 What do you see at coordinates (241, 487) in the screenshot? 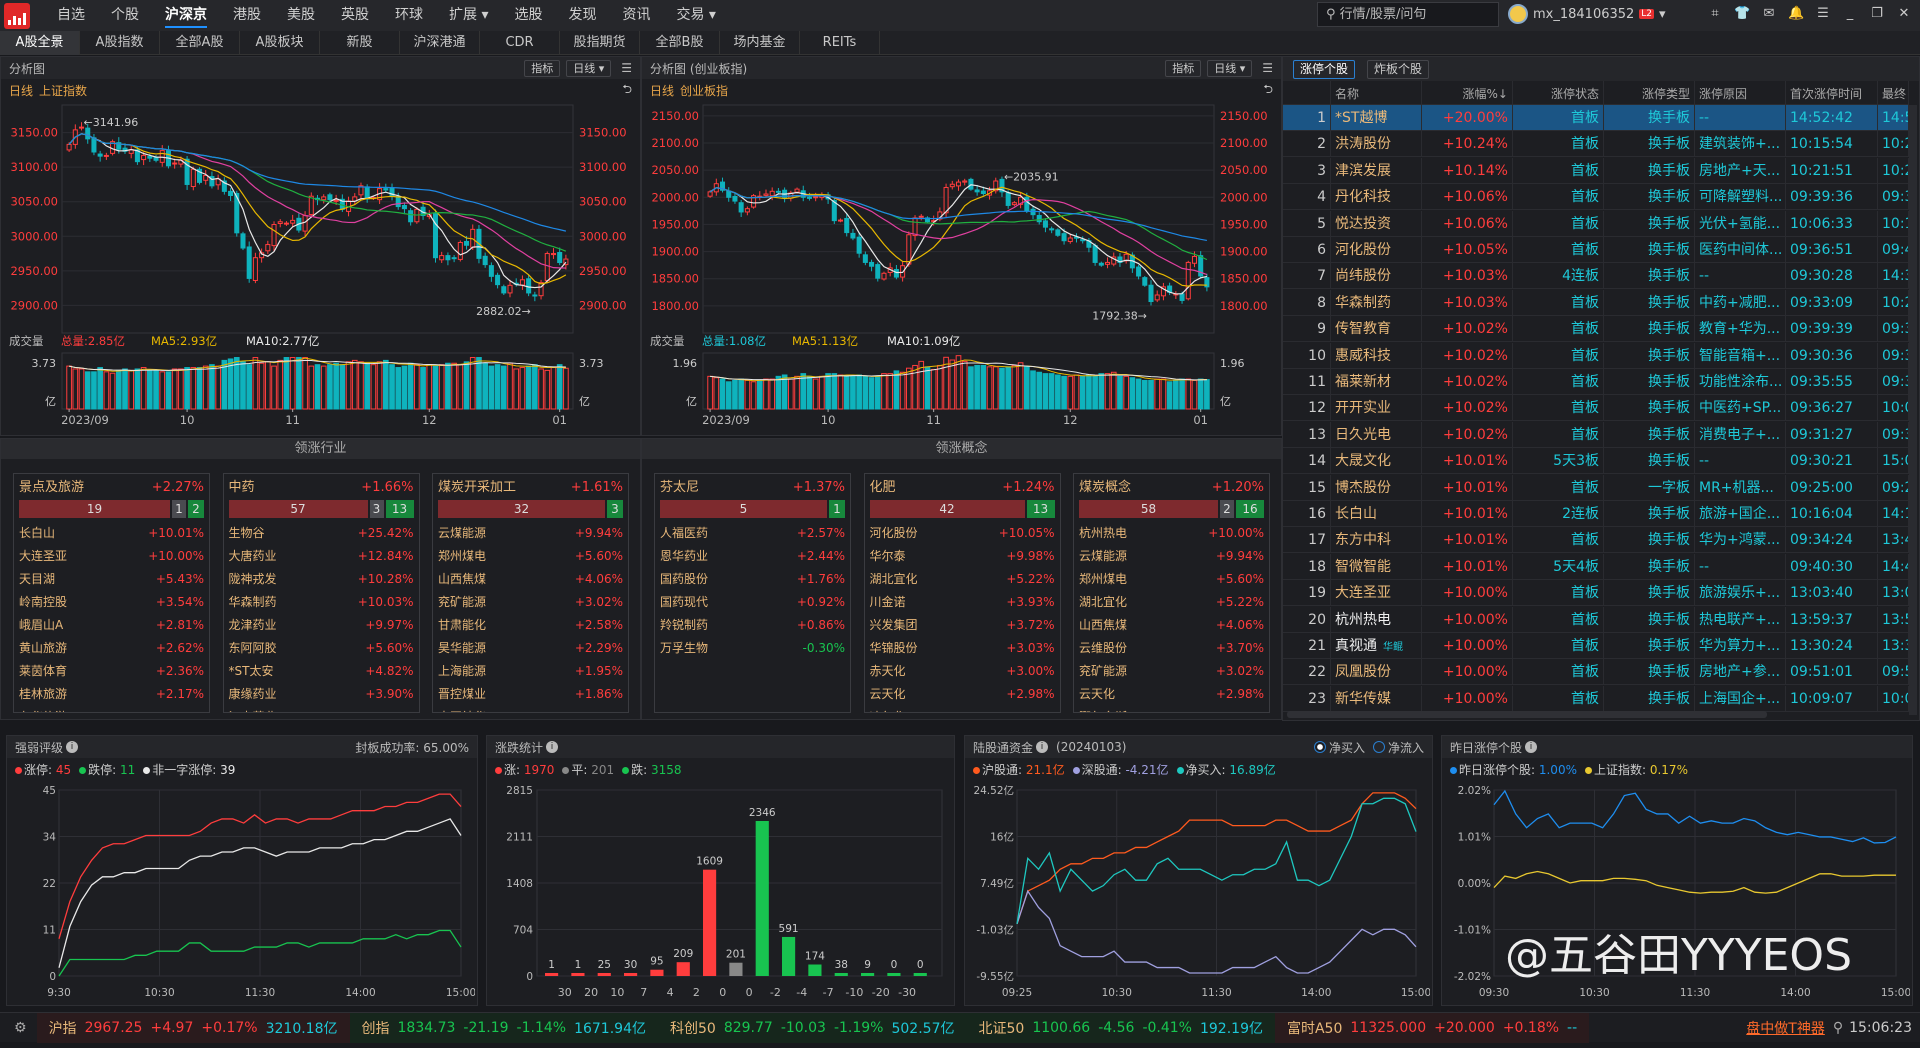
I see `sector-name: 中药` at bounding box center [241, 487].